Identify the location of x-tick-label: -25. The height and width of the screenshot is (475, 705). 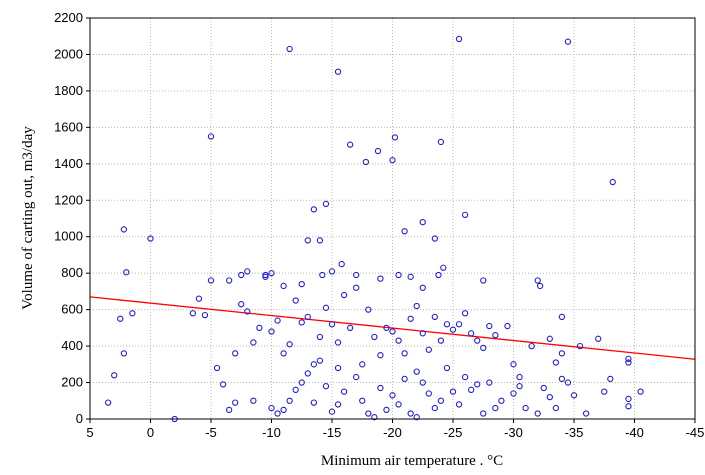
(453, 432).